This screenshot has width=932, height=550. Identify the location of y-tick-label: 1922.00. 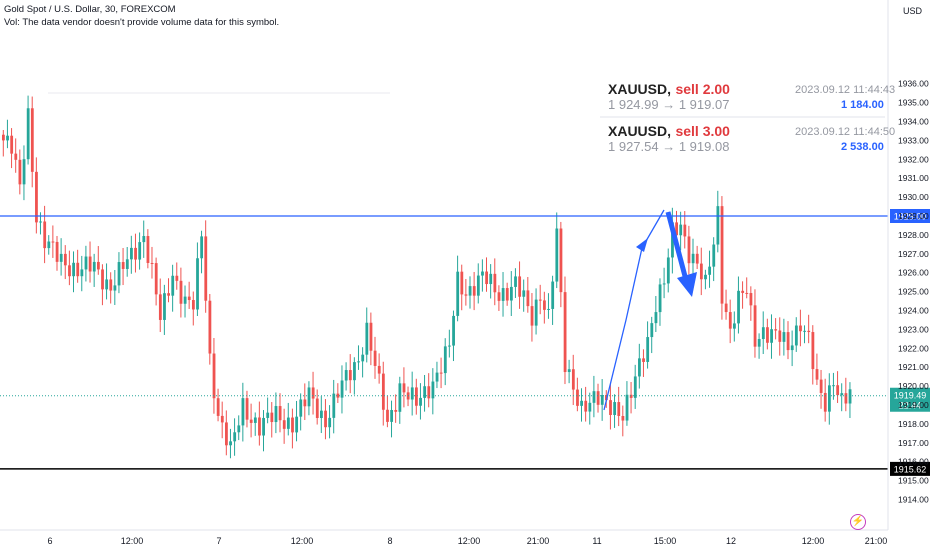
(913, 348).